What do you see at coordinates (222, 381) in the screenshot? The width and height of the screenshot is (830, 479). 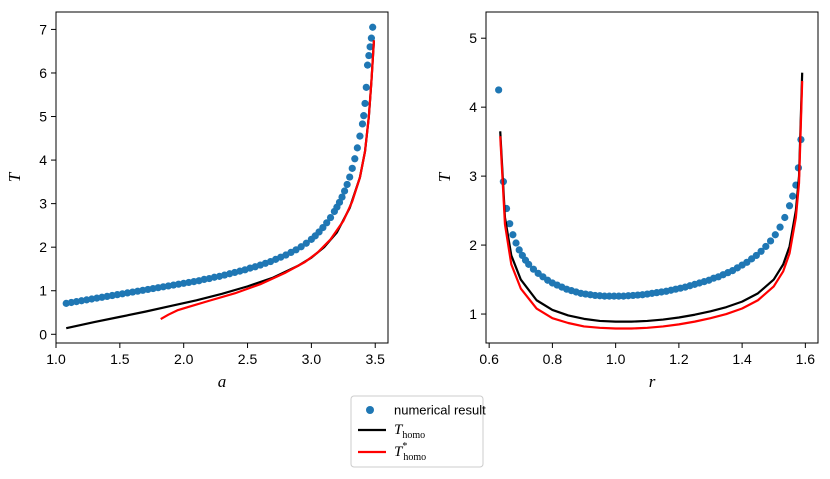 I see `left-xlabel: a` at bounding box center [222, 381].